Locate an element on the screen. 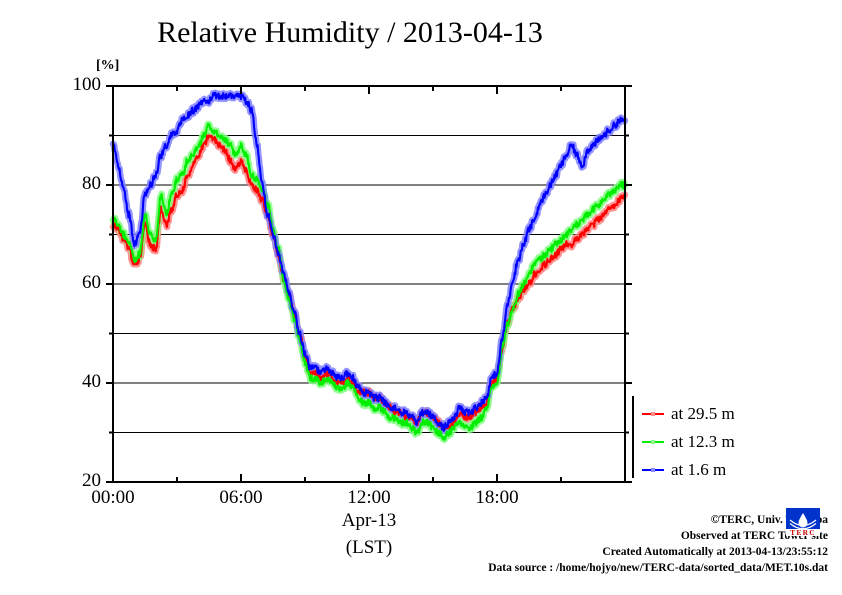 The width and height of the screenshot is (842, 595). x-tick-label: 06:00 is located at coordinates (241, 497).